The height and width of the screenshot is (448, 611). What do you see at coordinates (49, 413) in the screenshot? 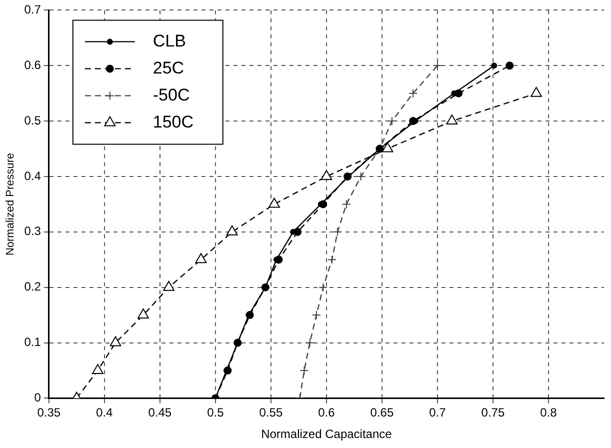
I see `x-tick-label: 0.35` at bounding box center [49, 413].